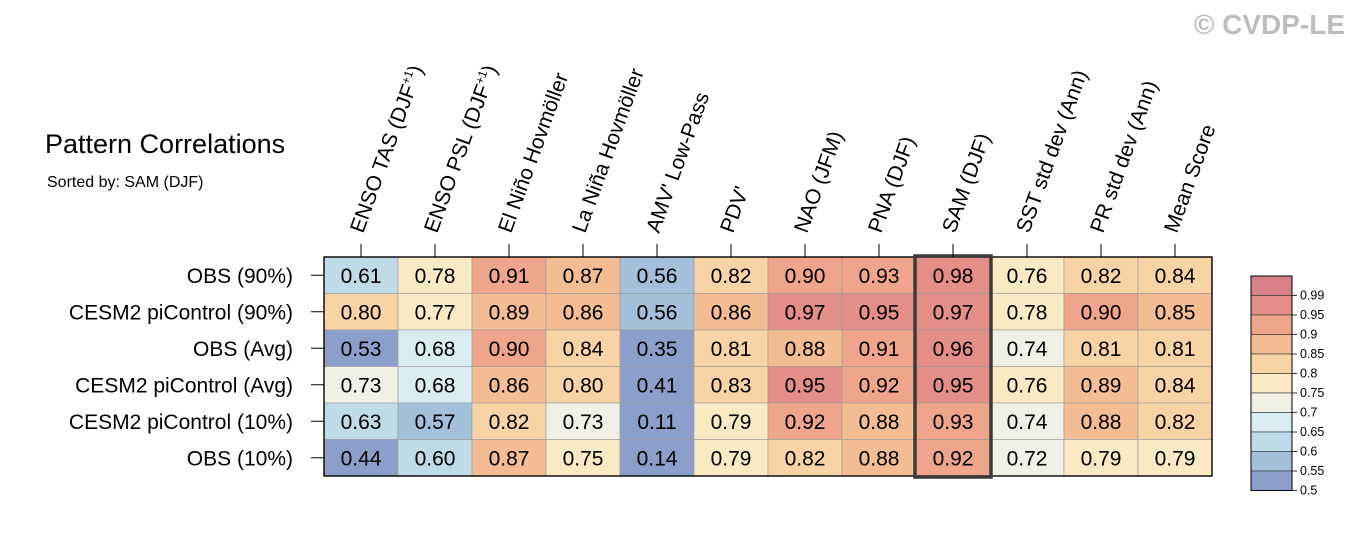 The height and width of the screenshot is (539, 1355). I want to click on cell-value: 0.11, so click(656, 422).